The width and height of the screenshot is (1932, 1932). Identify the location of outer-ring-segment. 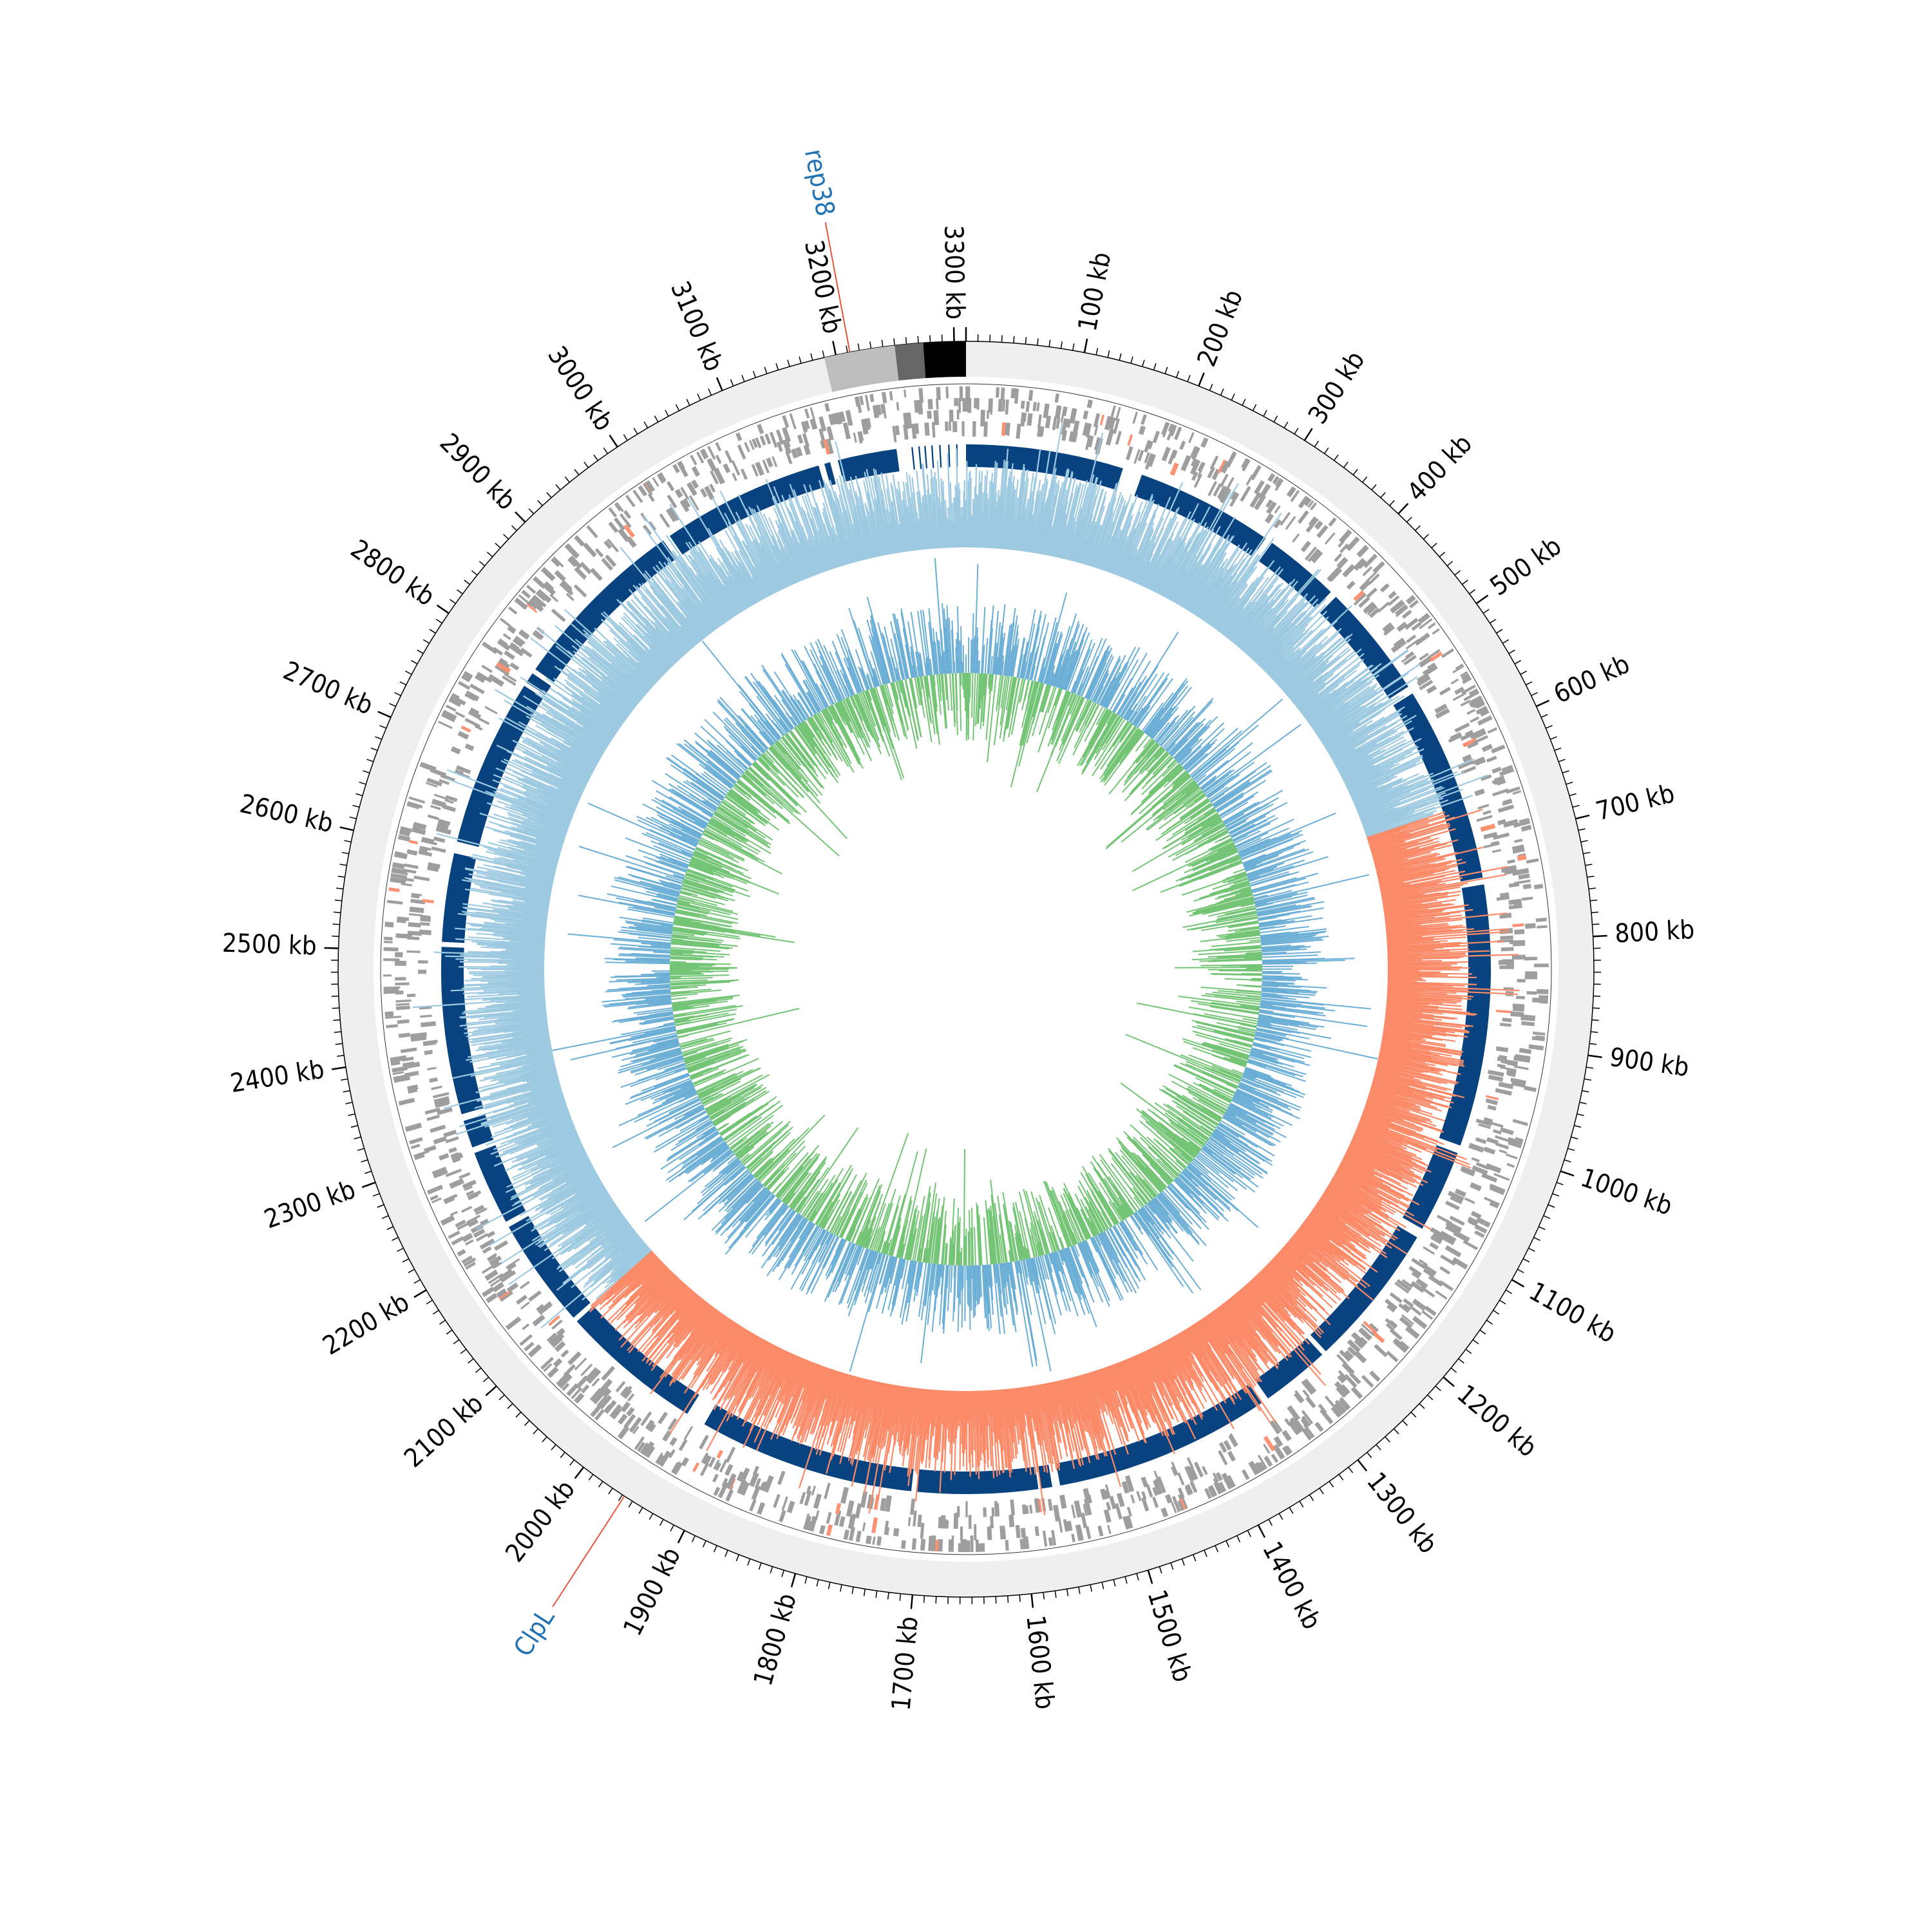
(910, 362).